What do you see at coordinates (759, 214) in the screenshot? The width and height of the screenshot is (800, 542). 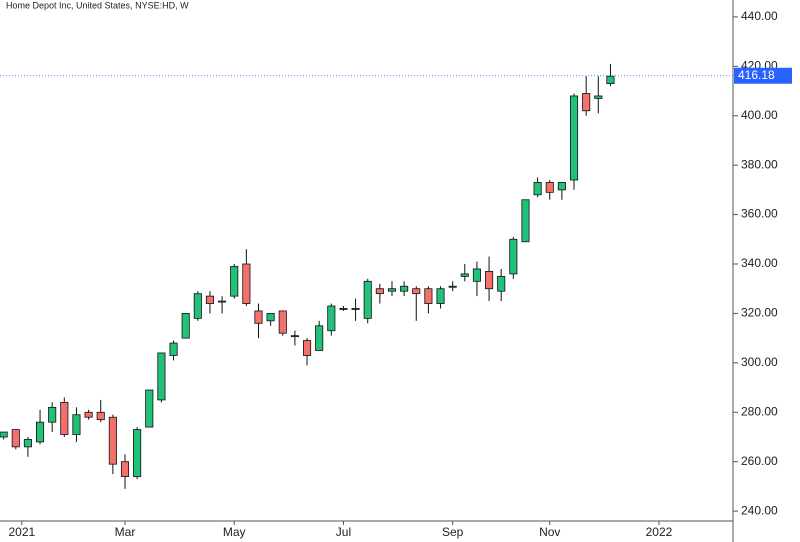 I see `y-tick-label: 360.00` at bounding box center [759, 214].